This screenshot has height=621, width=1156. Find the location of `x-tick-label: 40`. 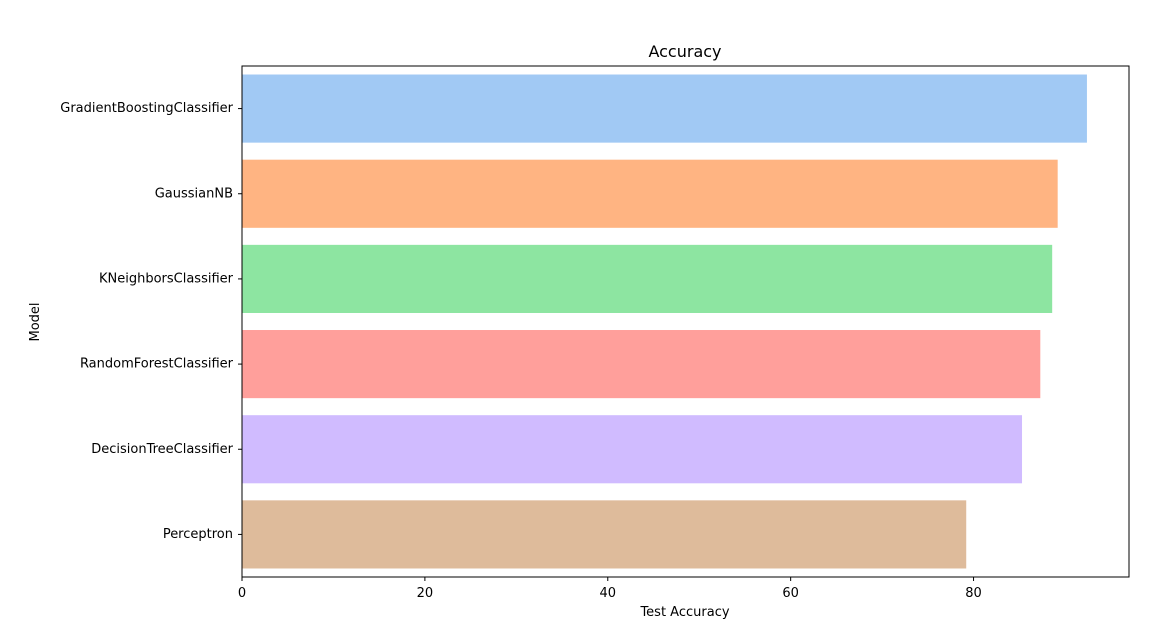

x-tick-label: 40 is located at coordinates (607, 593).